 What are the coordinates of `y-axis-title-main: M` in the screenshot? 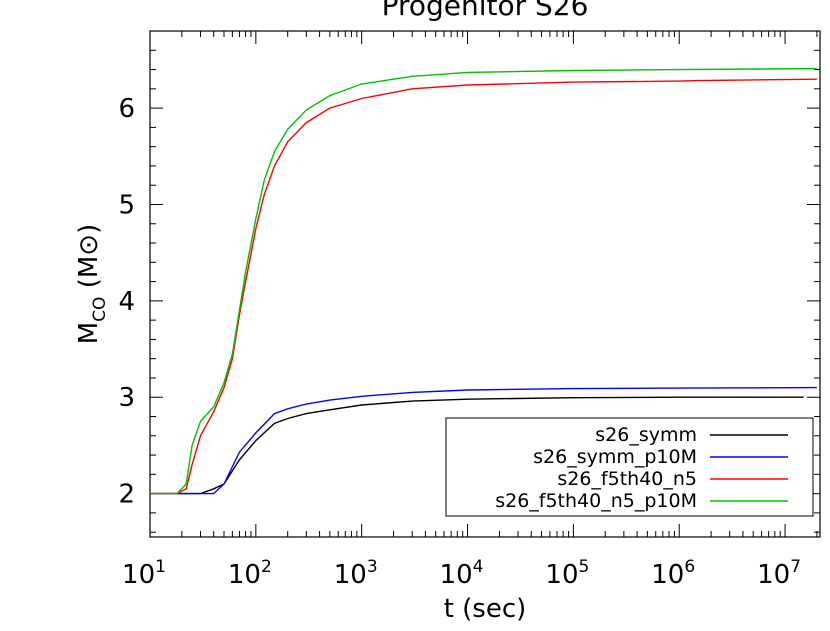 It's located at (89, 333).